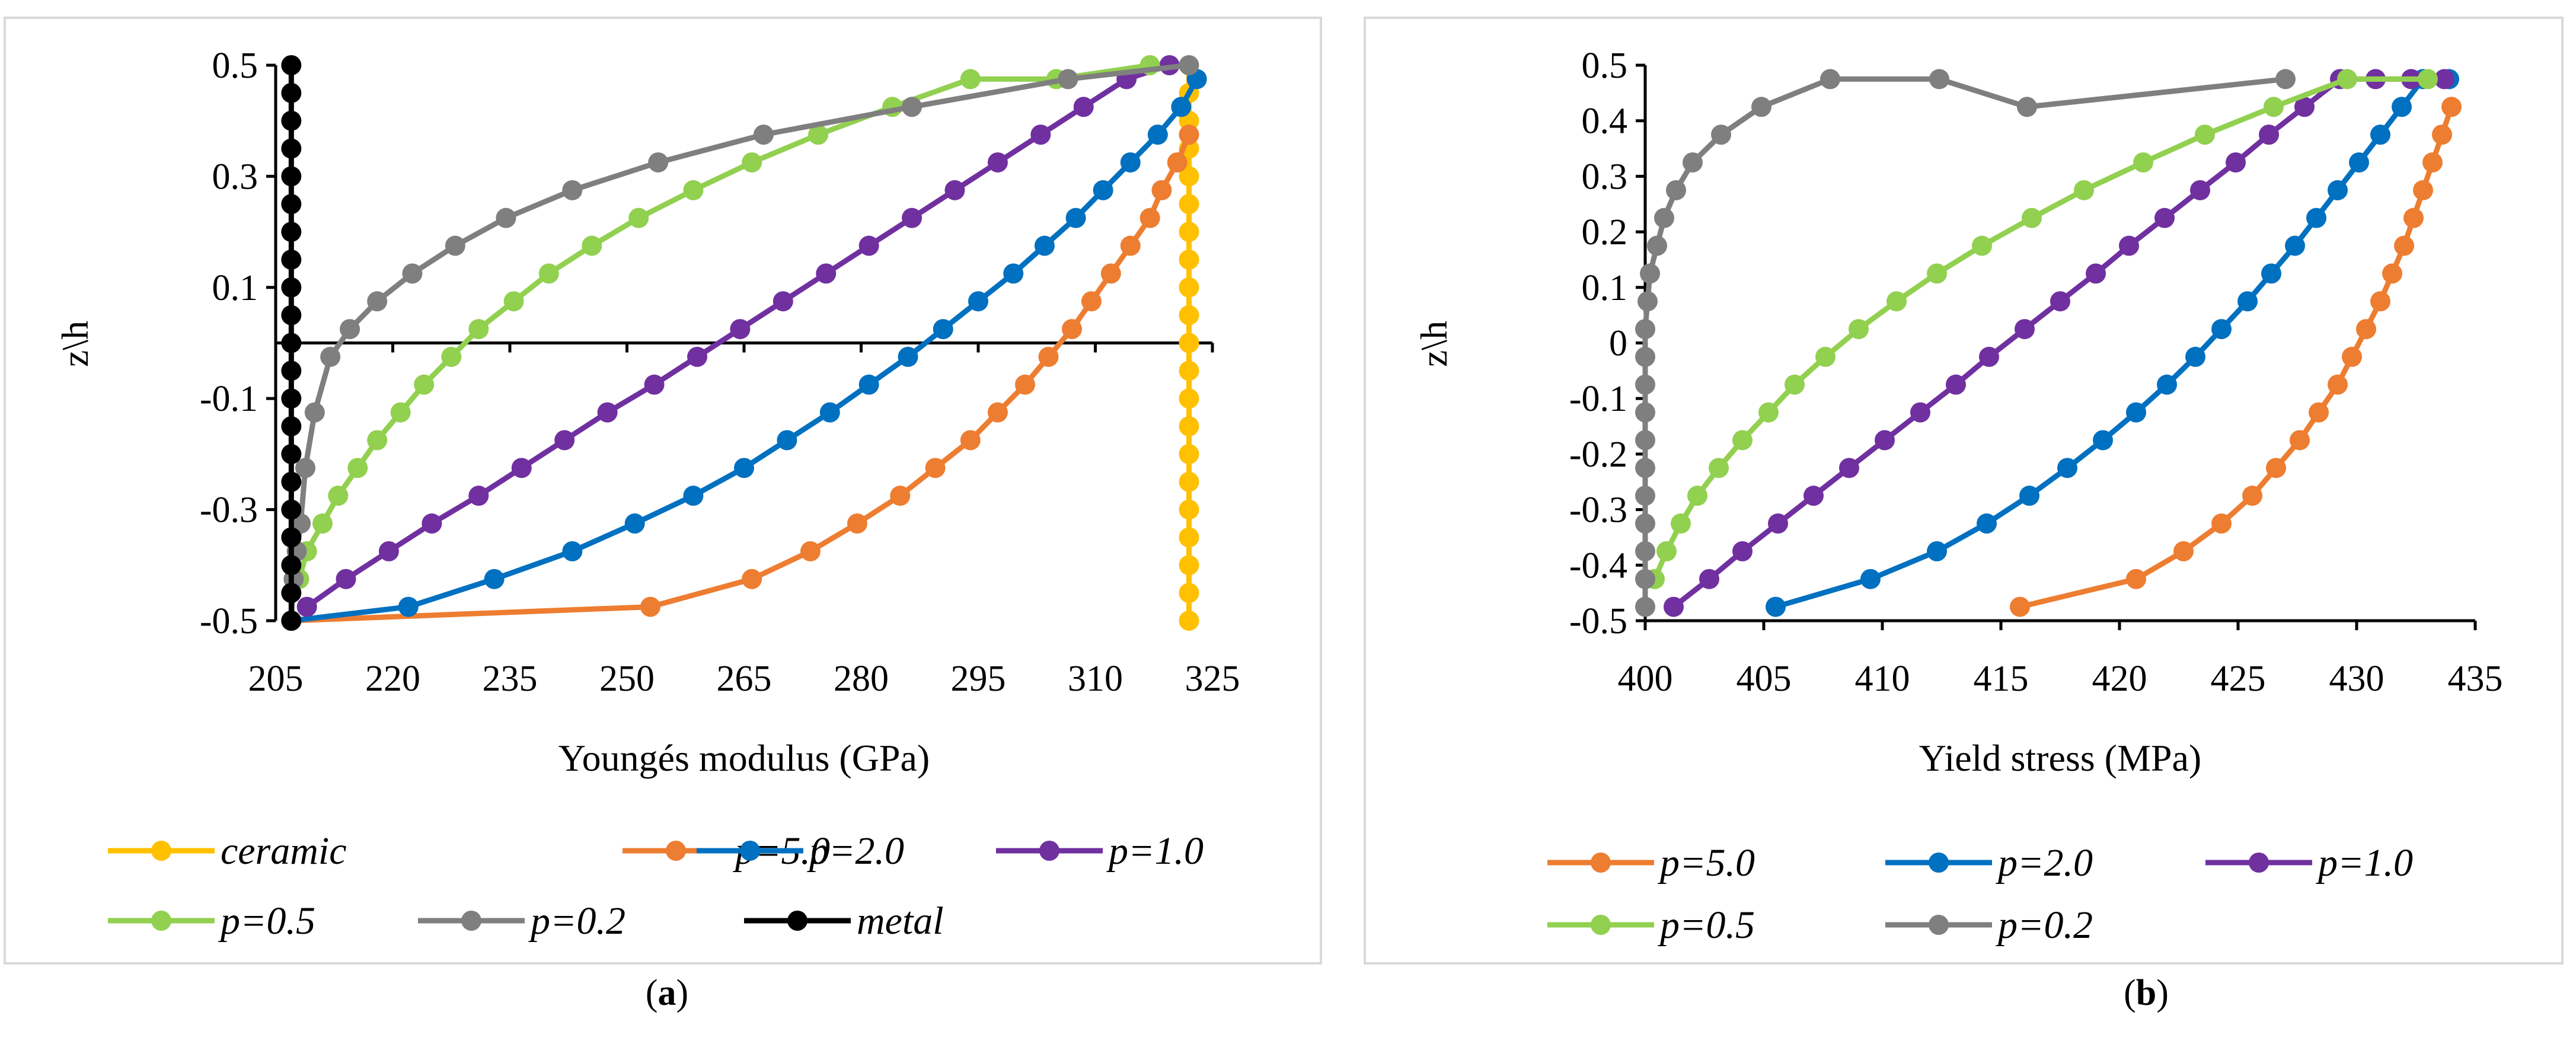 This screenshot has height=1044, width=2576. I want to click on y-axis-title: z\h, so click(1434, 344).